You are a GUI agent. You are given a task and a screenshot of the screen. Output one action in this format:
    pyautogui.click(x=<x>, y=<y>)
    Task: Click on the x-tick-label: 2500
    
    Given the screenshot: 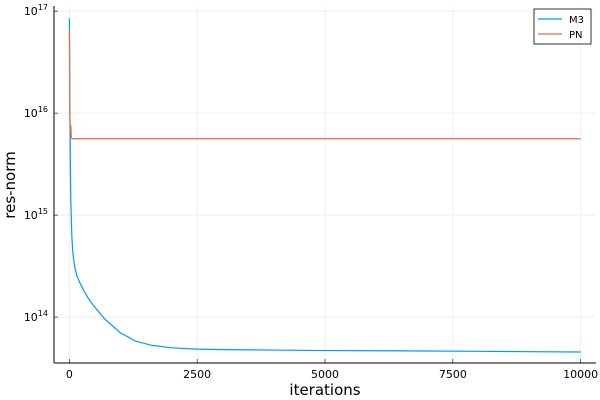 What is the action you would take?
    pyautogui.click(x=197, y=374)
    